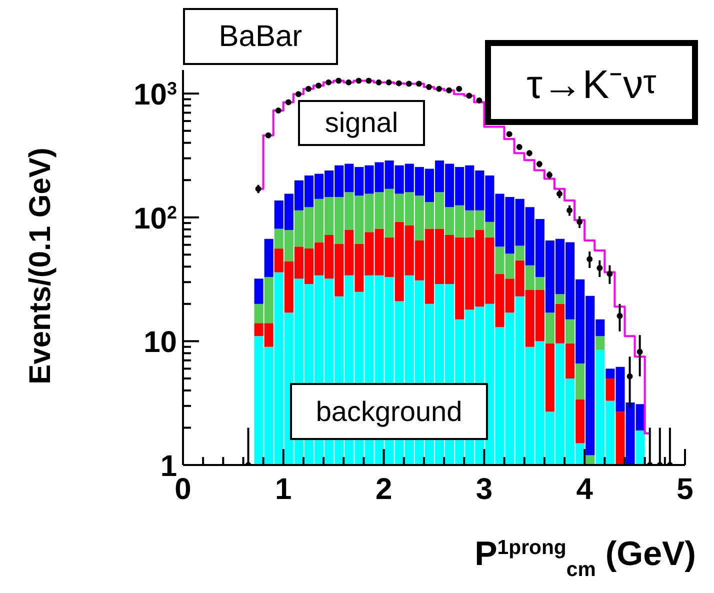  What do you see at coordinates (260, 36) in the screenshot?
I see `text: BaBar` at bounding box center [260, 36].